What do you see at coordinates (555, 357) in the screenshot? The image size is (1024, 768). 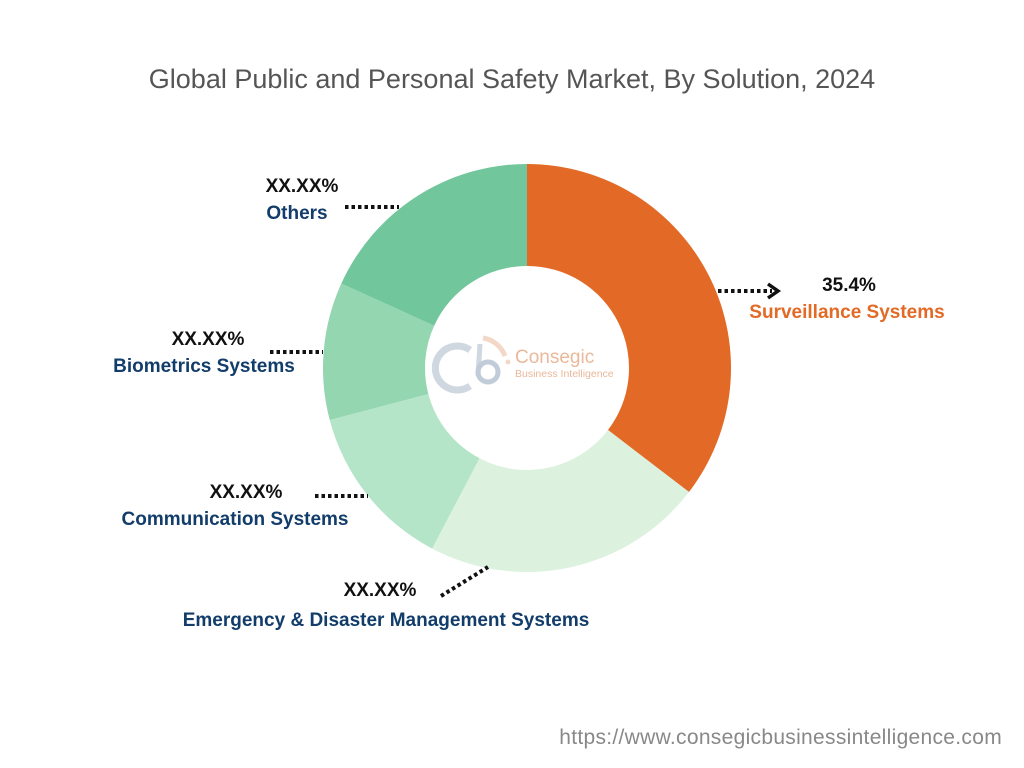 I see `logo-main-text: Consegic` at bounding box center [555, 357].